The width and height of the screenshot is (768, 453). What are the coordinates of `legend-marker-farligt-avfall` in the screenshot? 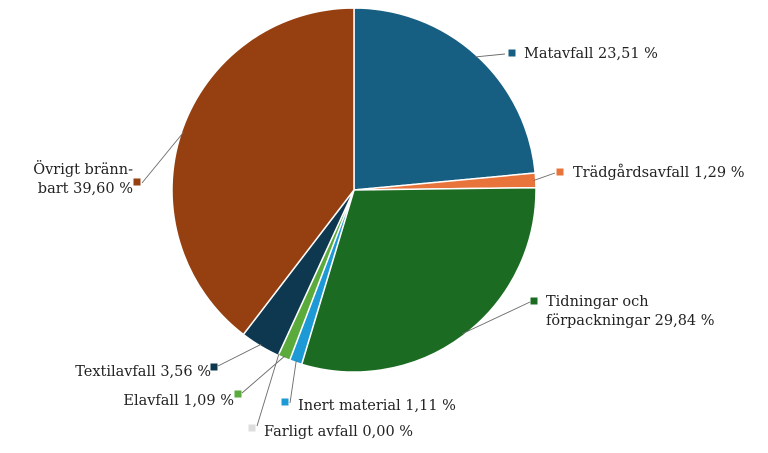 It's located at (252, 428).